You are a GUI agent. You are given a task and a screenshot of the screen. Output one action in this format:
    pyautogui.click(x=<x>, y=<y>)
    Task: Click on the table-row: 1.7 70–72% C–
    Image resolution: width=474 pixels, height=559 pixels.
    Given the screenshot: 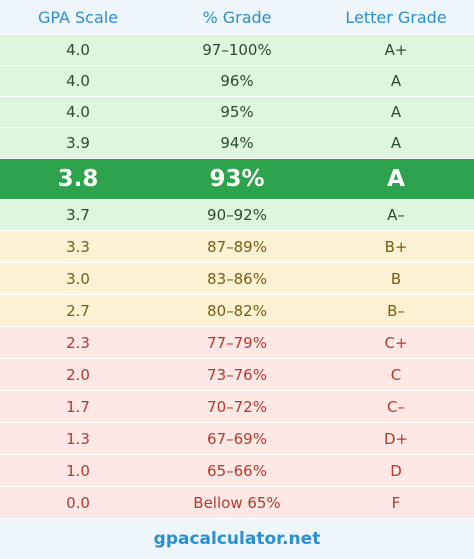 What is the action you would take?
    pyautogui.click(x=237, y=407)
    